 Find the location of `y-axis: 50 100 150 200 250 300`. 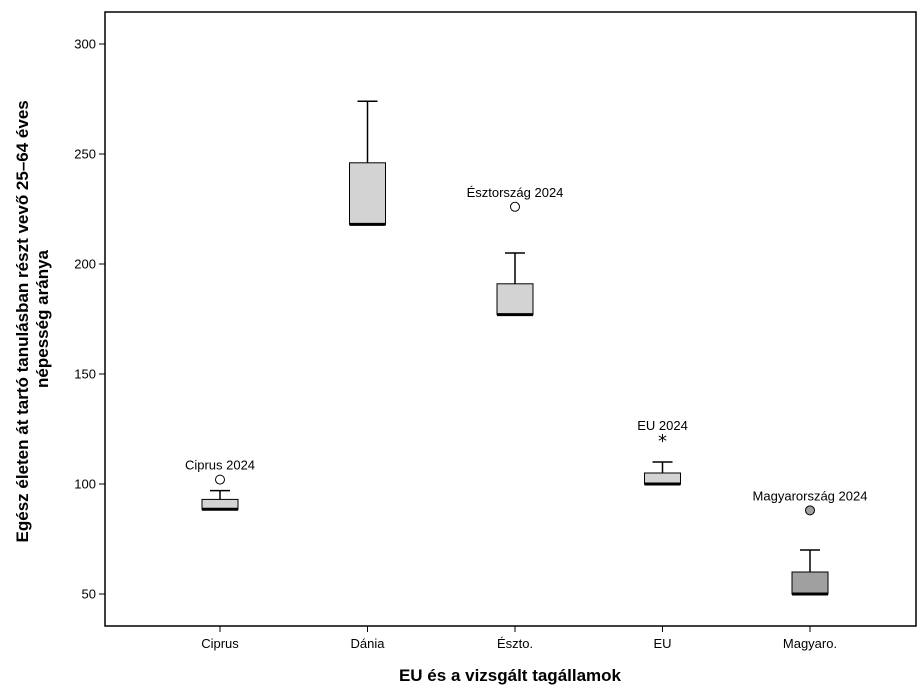

y-axis: 50 100 150 200 250 300 is located at coordinates (89, 319).